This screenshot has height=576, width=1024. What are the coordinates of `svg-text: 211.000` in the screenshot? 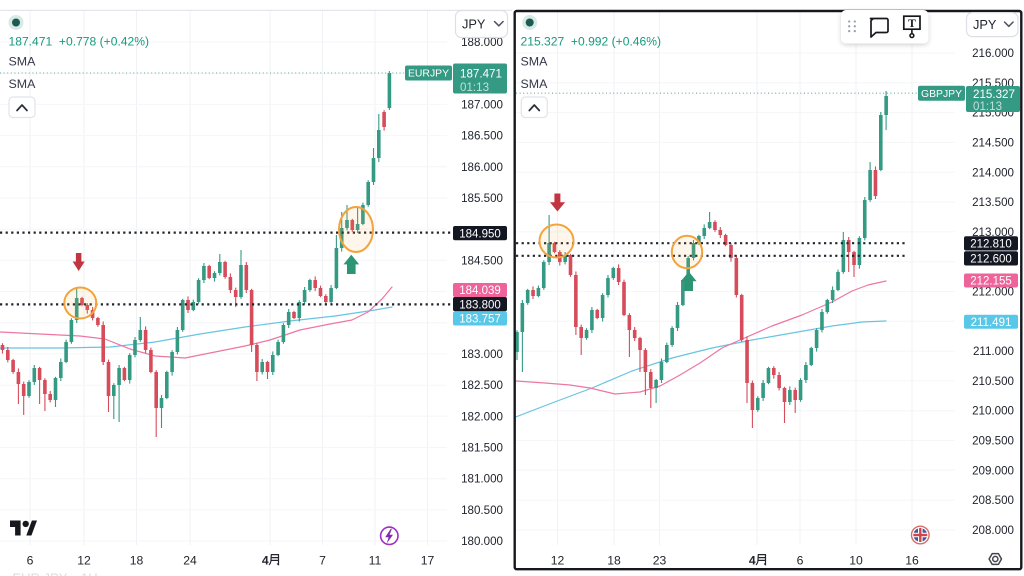 It's located at (993, 351).